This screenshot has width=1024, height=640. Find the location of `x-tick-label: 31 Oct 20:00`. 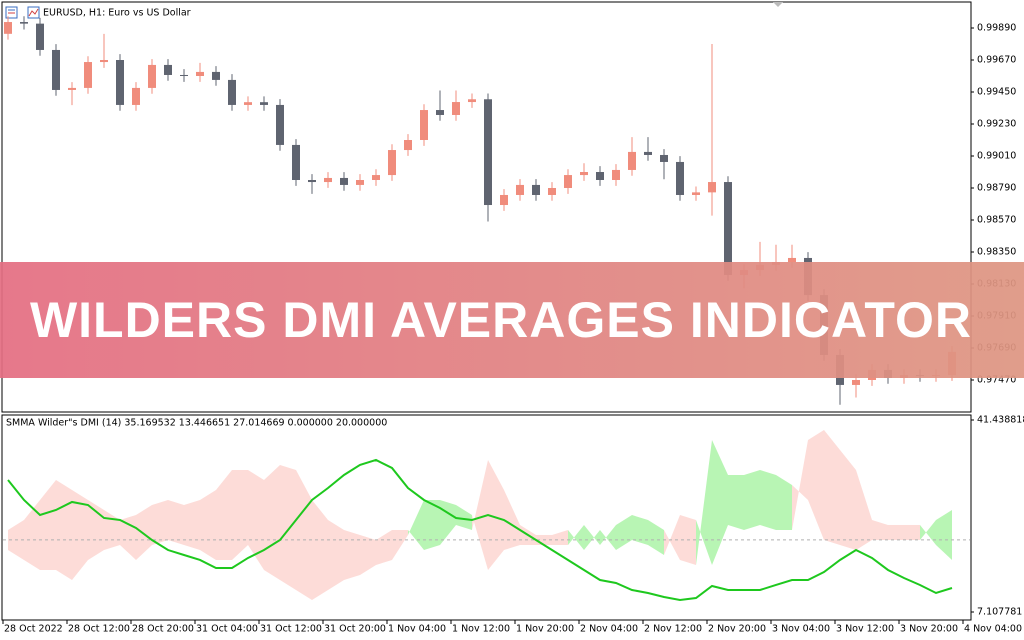

x-tick-label: 31 Oct 20:00 is located at coordinates (355, 629).